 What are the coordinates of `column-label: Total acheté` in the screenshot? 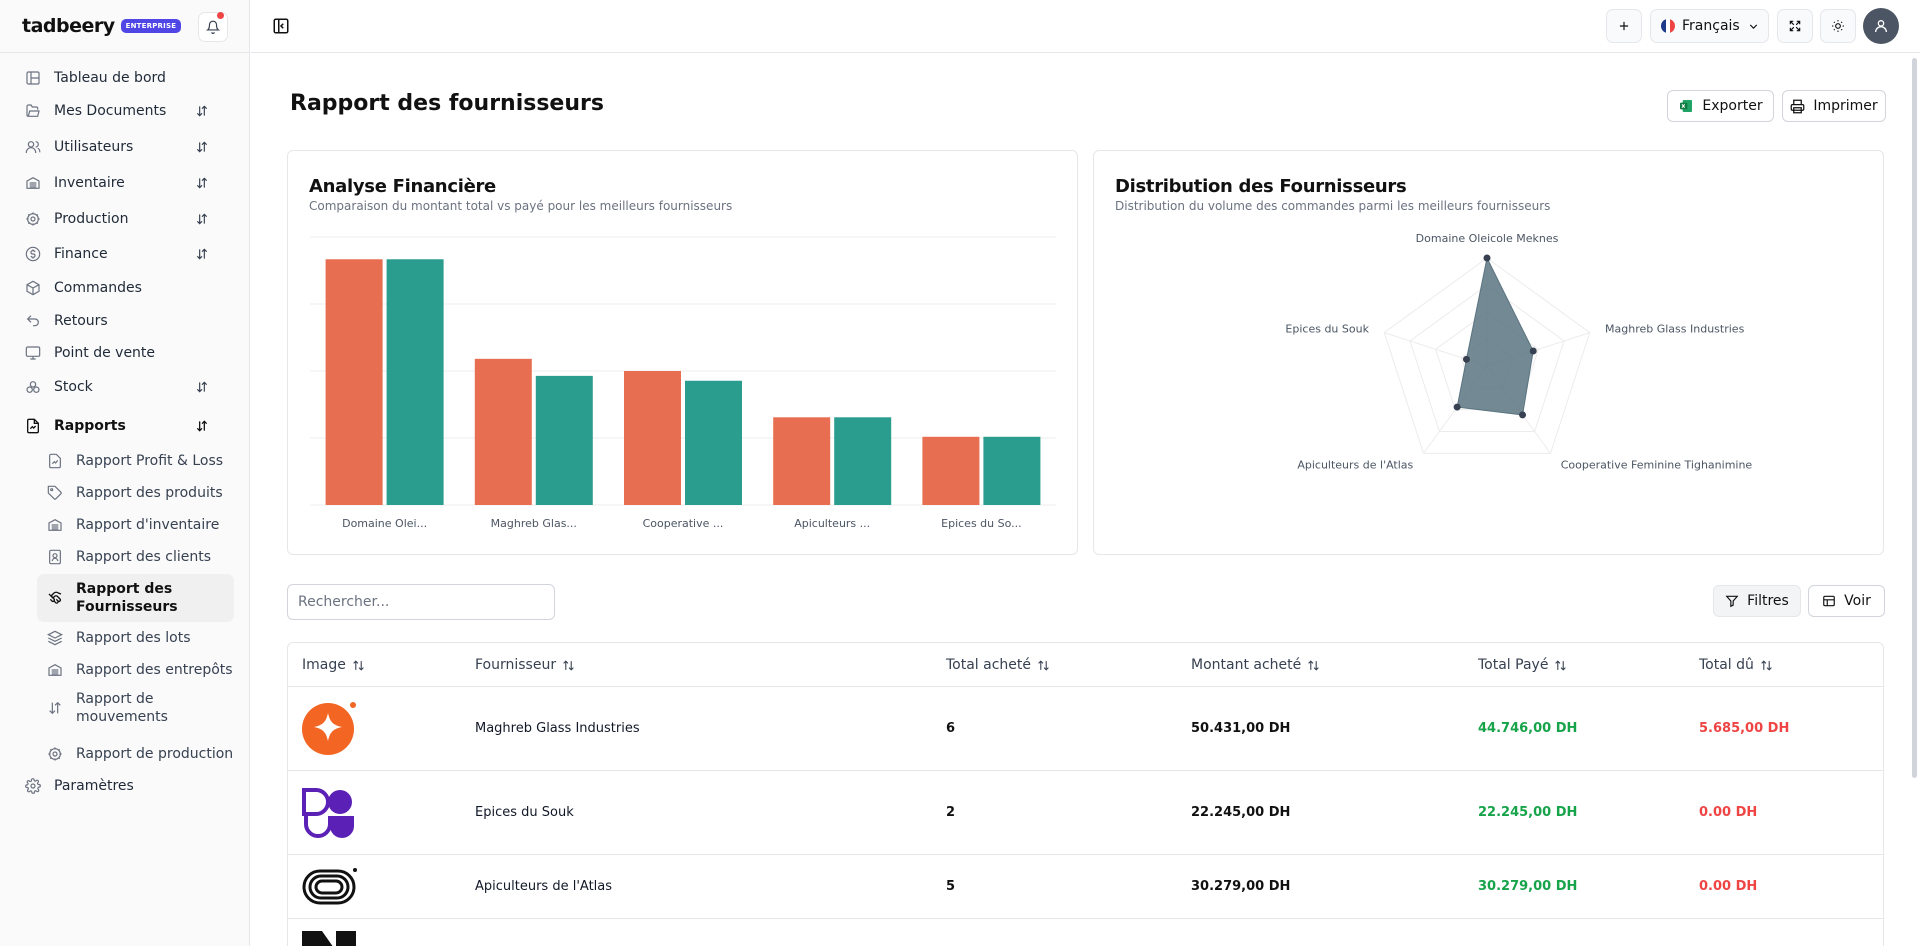 It's located at (989, 665).